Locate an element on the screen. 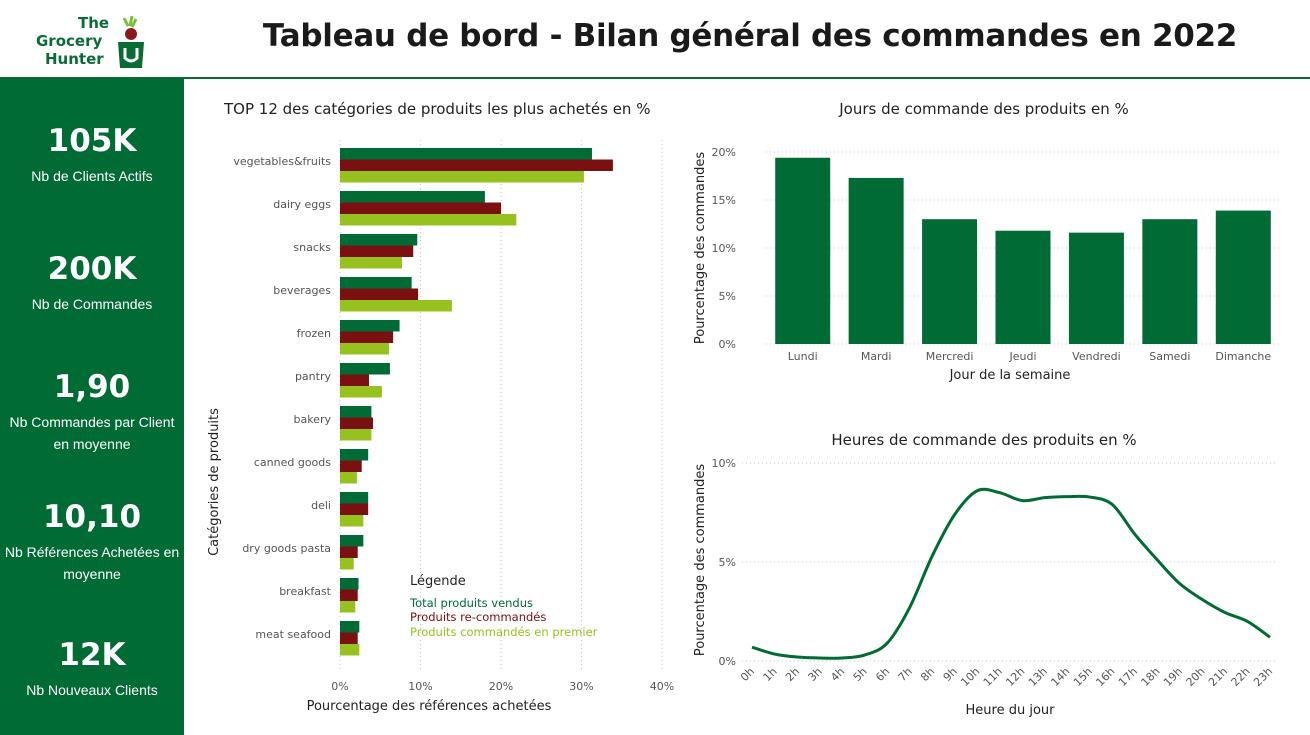 This screenshot has height=735, width=1310. grocery-hunter-logo: The Grocery Hunter is located at coordinates (90, 42).